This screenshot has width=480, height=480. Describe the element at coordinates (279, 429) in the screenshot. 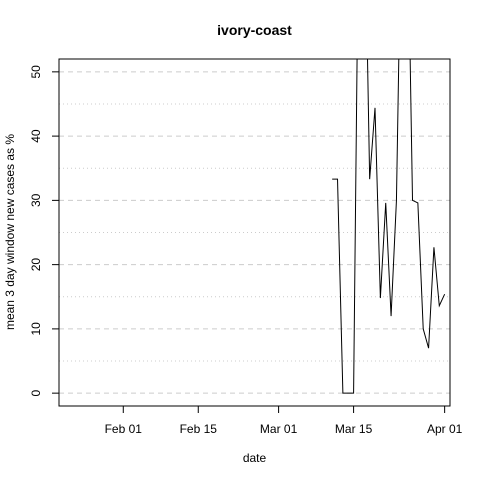

I see `x-tick-label: Mar 01` at that location.